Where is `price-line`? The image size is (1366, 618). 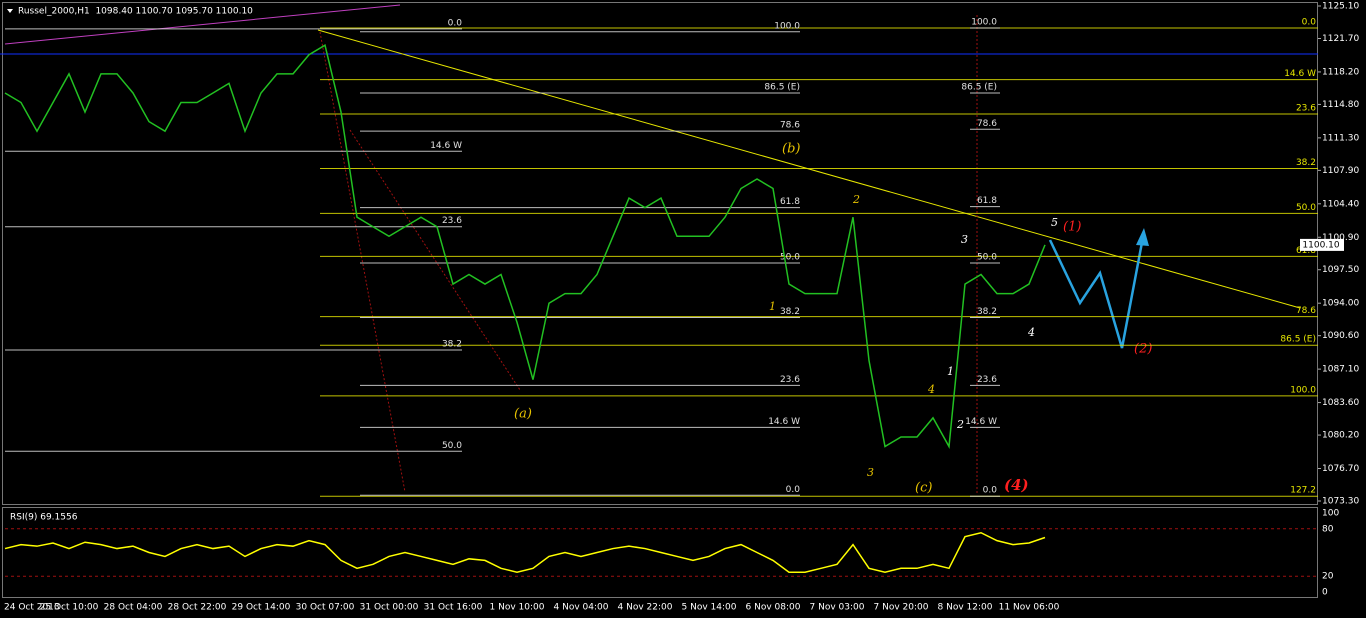 price-line is located at coordinates (525, 552).